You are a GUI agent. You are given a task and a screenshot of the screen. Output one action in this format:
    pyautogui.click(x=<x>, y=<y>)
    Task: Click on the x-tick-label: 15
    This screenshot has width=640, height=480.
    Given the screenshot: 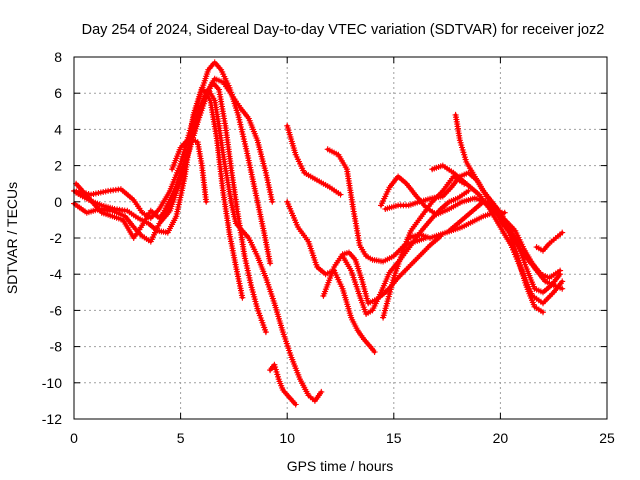 What is the action you would take?
    pyautogui.click(x=394, y=438)
    